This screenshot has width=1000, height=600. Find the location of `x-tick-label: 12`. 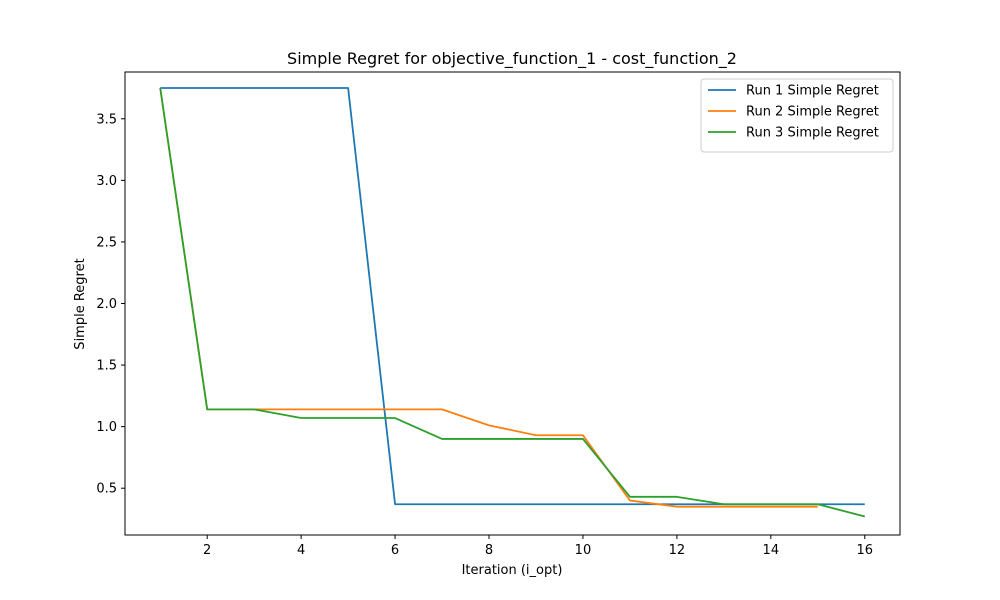

x-tick-label: 12 is located at coordinates (677, 550).